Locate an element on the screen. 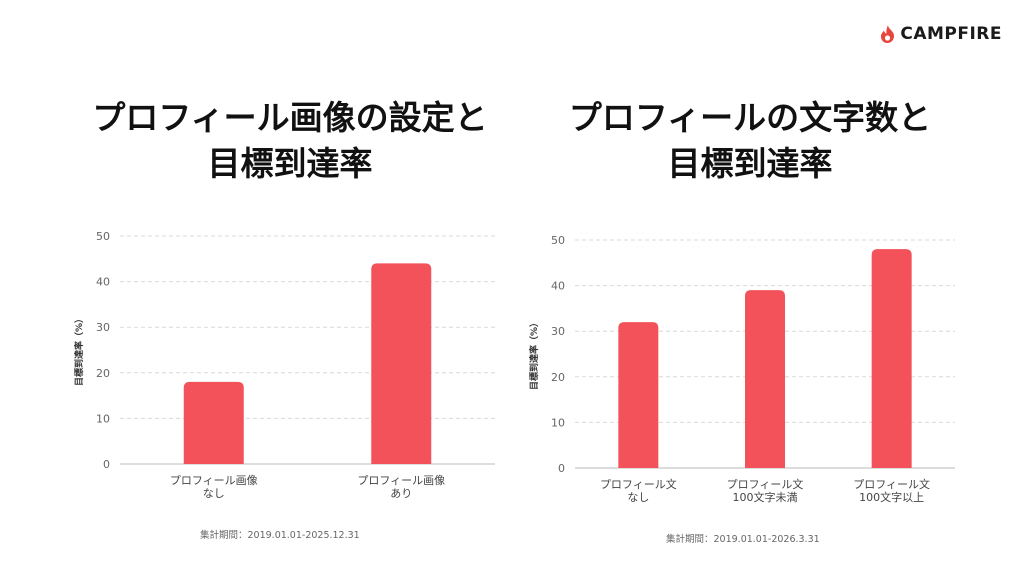  left-chart-title: プロフィール画像の設定と 目標到達率 is located at coordinates (290, 141).